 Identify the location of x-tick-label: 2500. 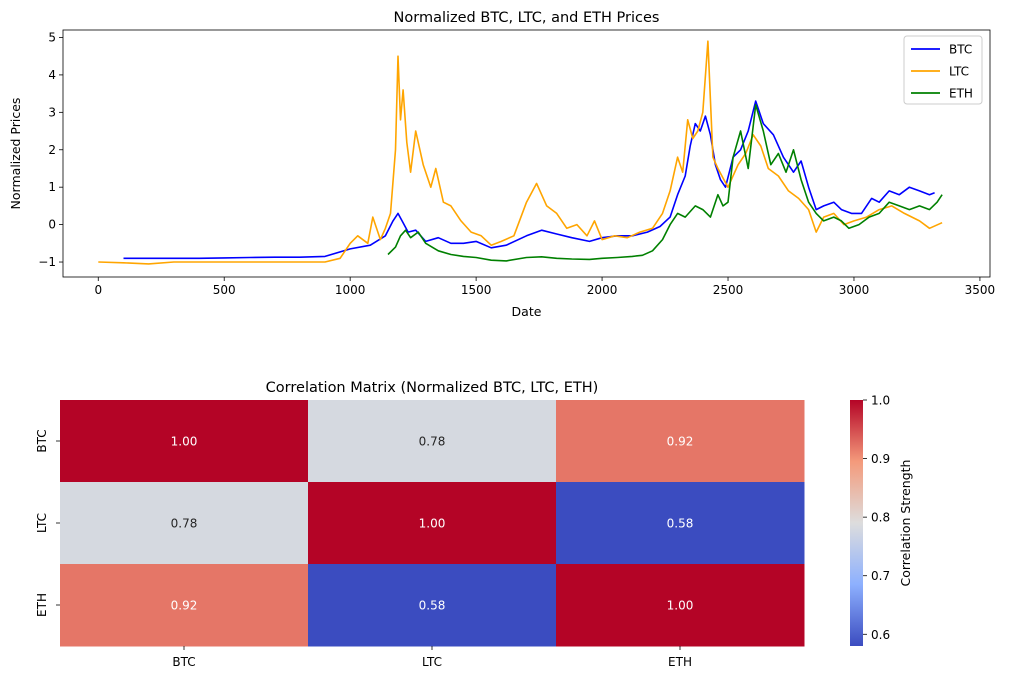
(728, 290).